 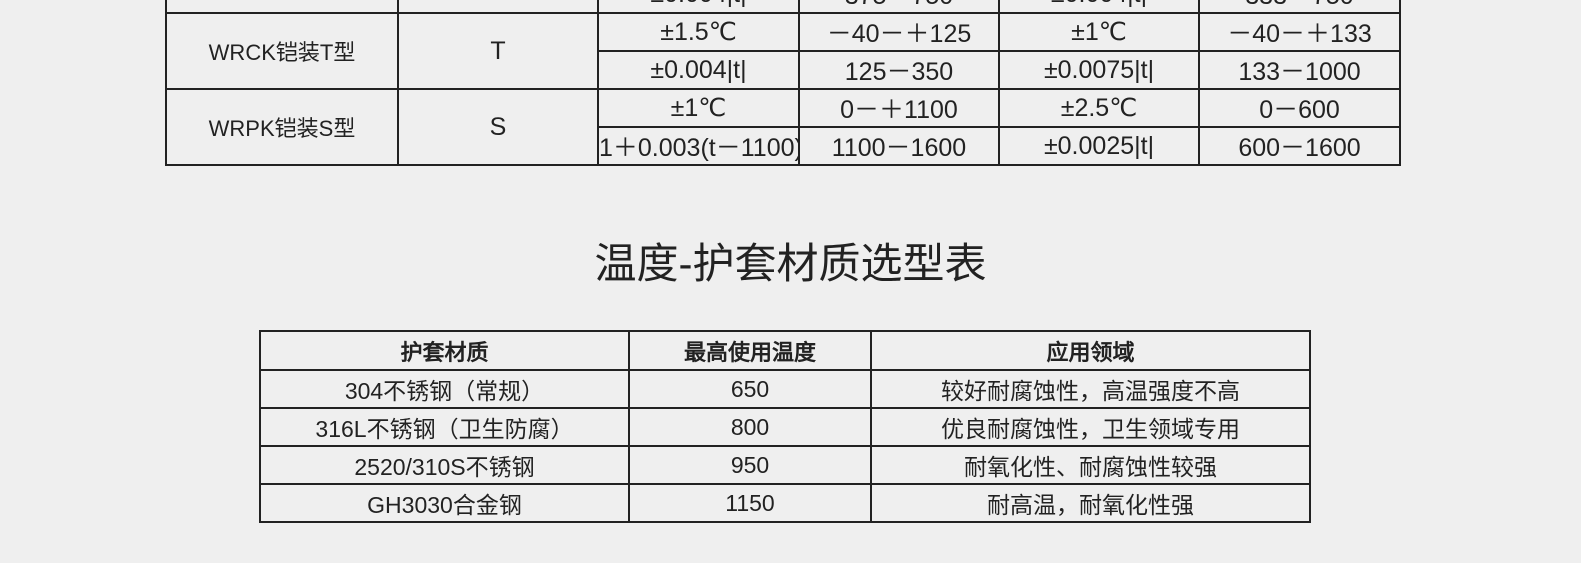 I want to click on range-cell: －40－＋133, so click(x=1299, y=32).